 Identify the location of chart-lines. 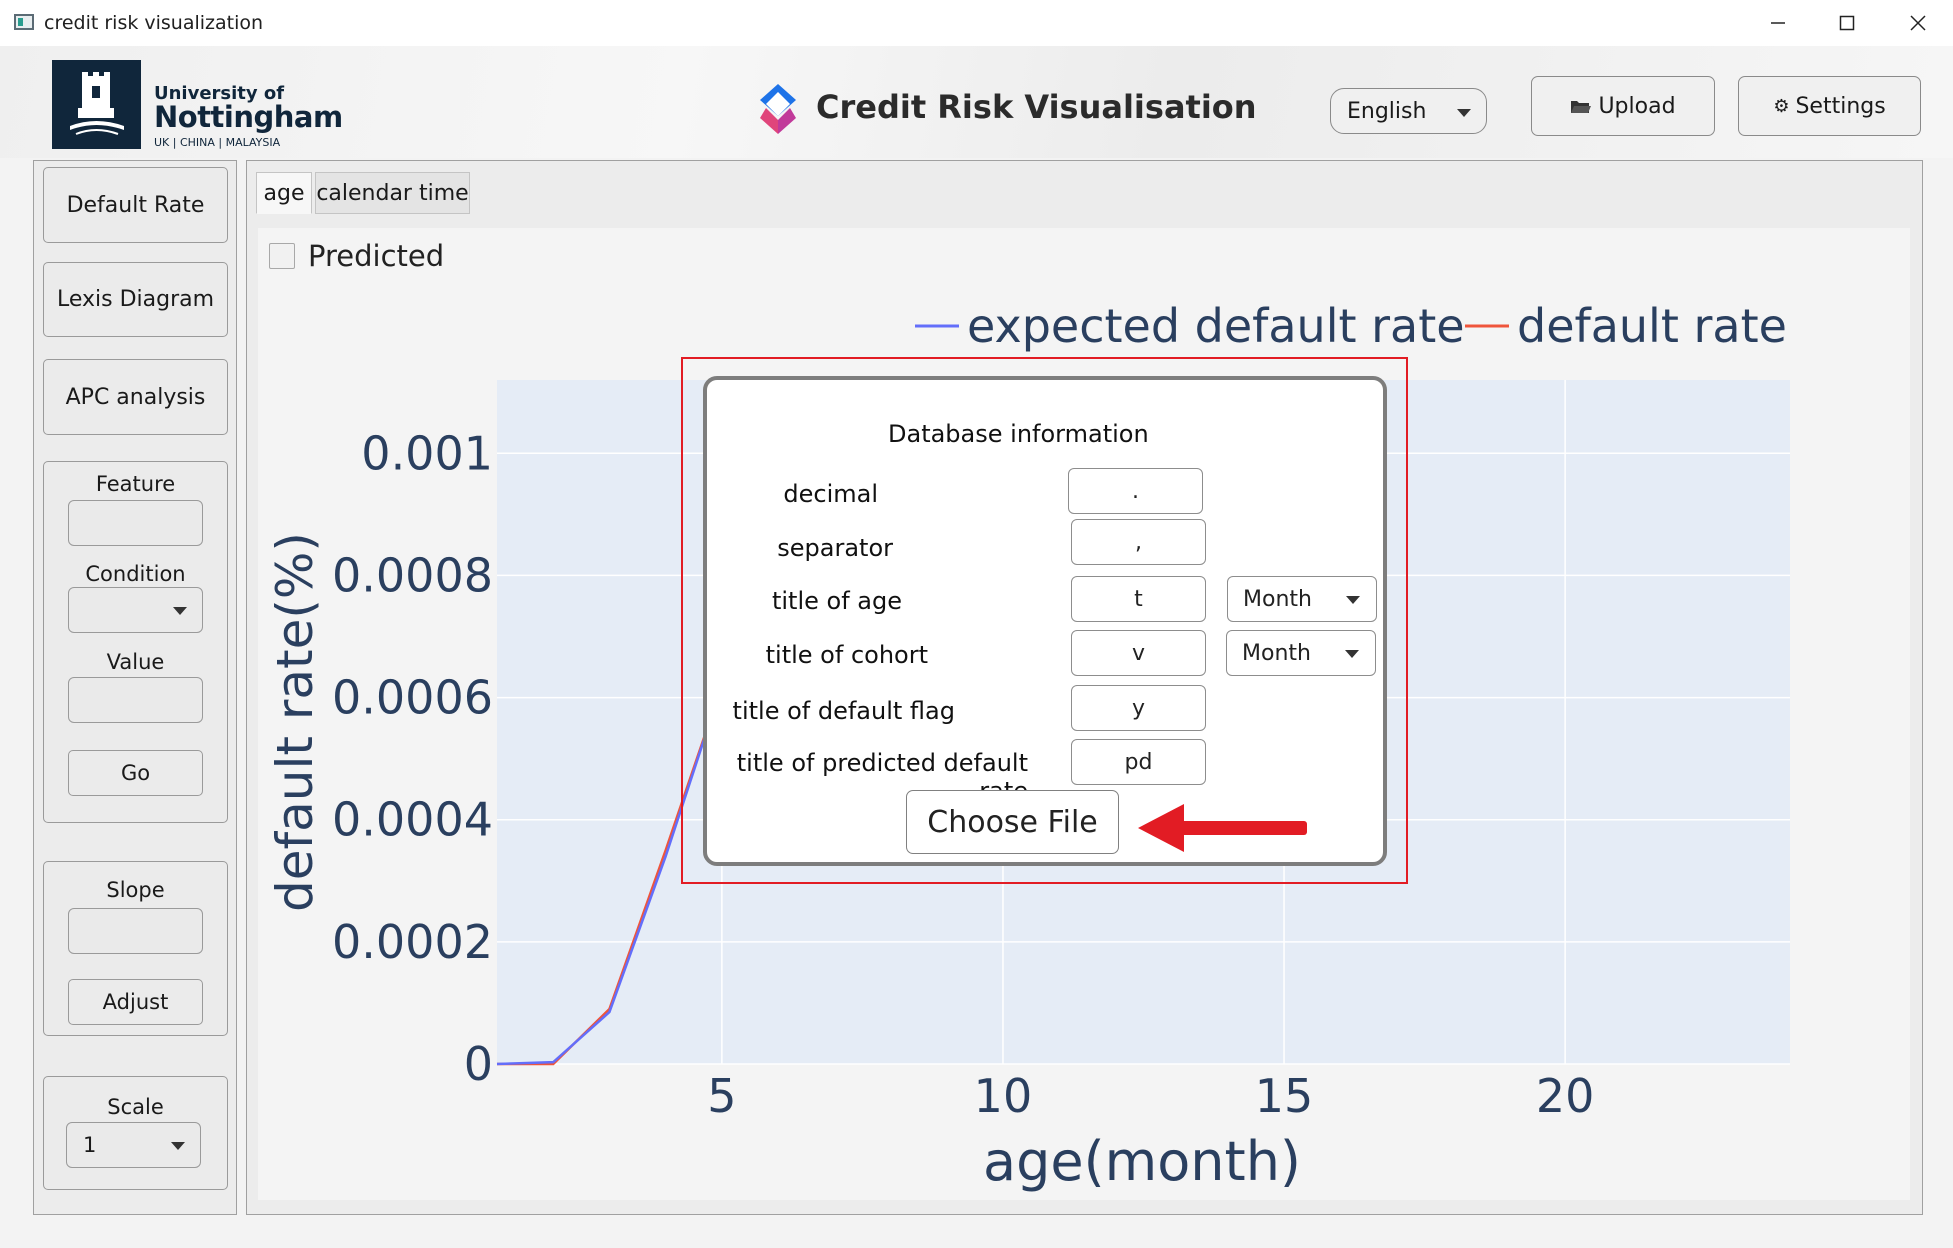
(610, 875).